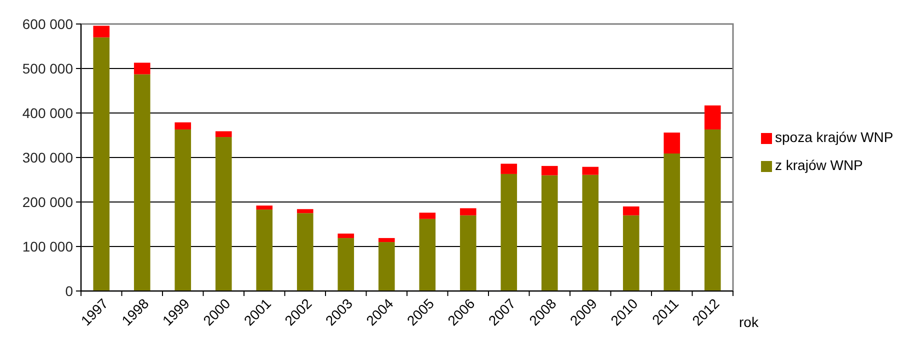 This screenshot has height=347, width=917. What do you see at coordinates (69, 290) in the screenshot?
I see `y-tick-label: 0` at bounding box center [69, 290].